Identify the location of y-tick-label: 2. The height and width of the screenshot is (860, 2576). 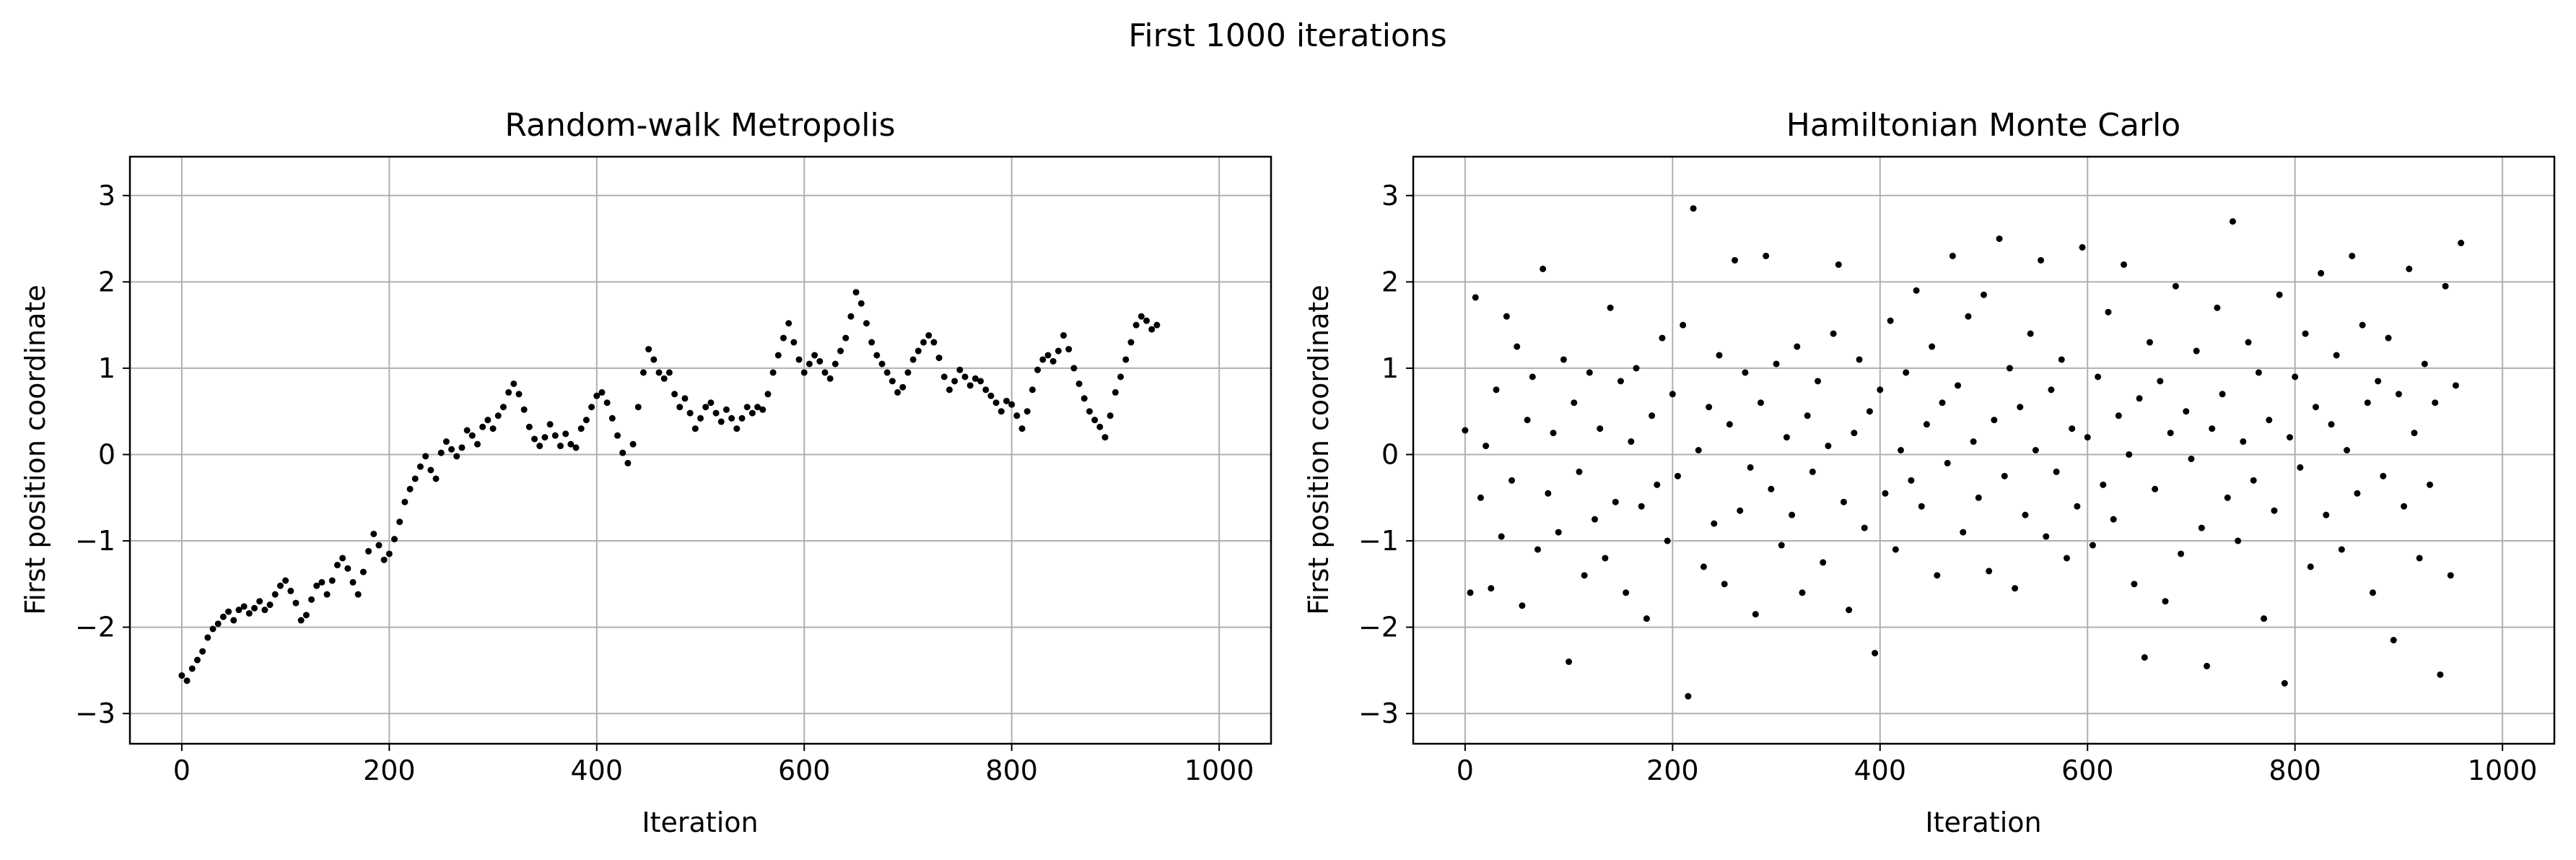
(106, 281).